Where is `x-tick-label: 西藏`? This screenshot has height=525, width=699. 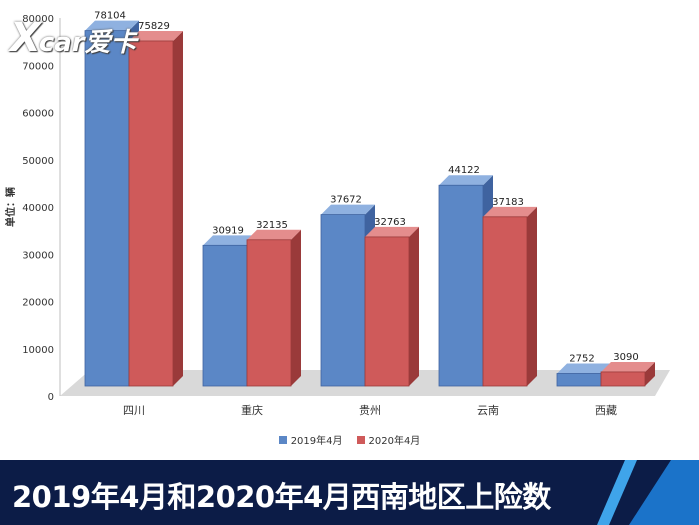
x-tick-label: 西藏 is located at coordinates (606, 410).